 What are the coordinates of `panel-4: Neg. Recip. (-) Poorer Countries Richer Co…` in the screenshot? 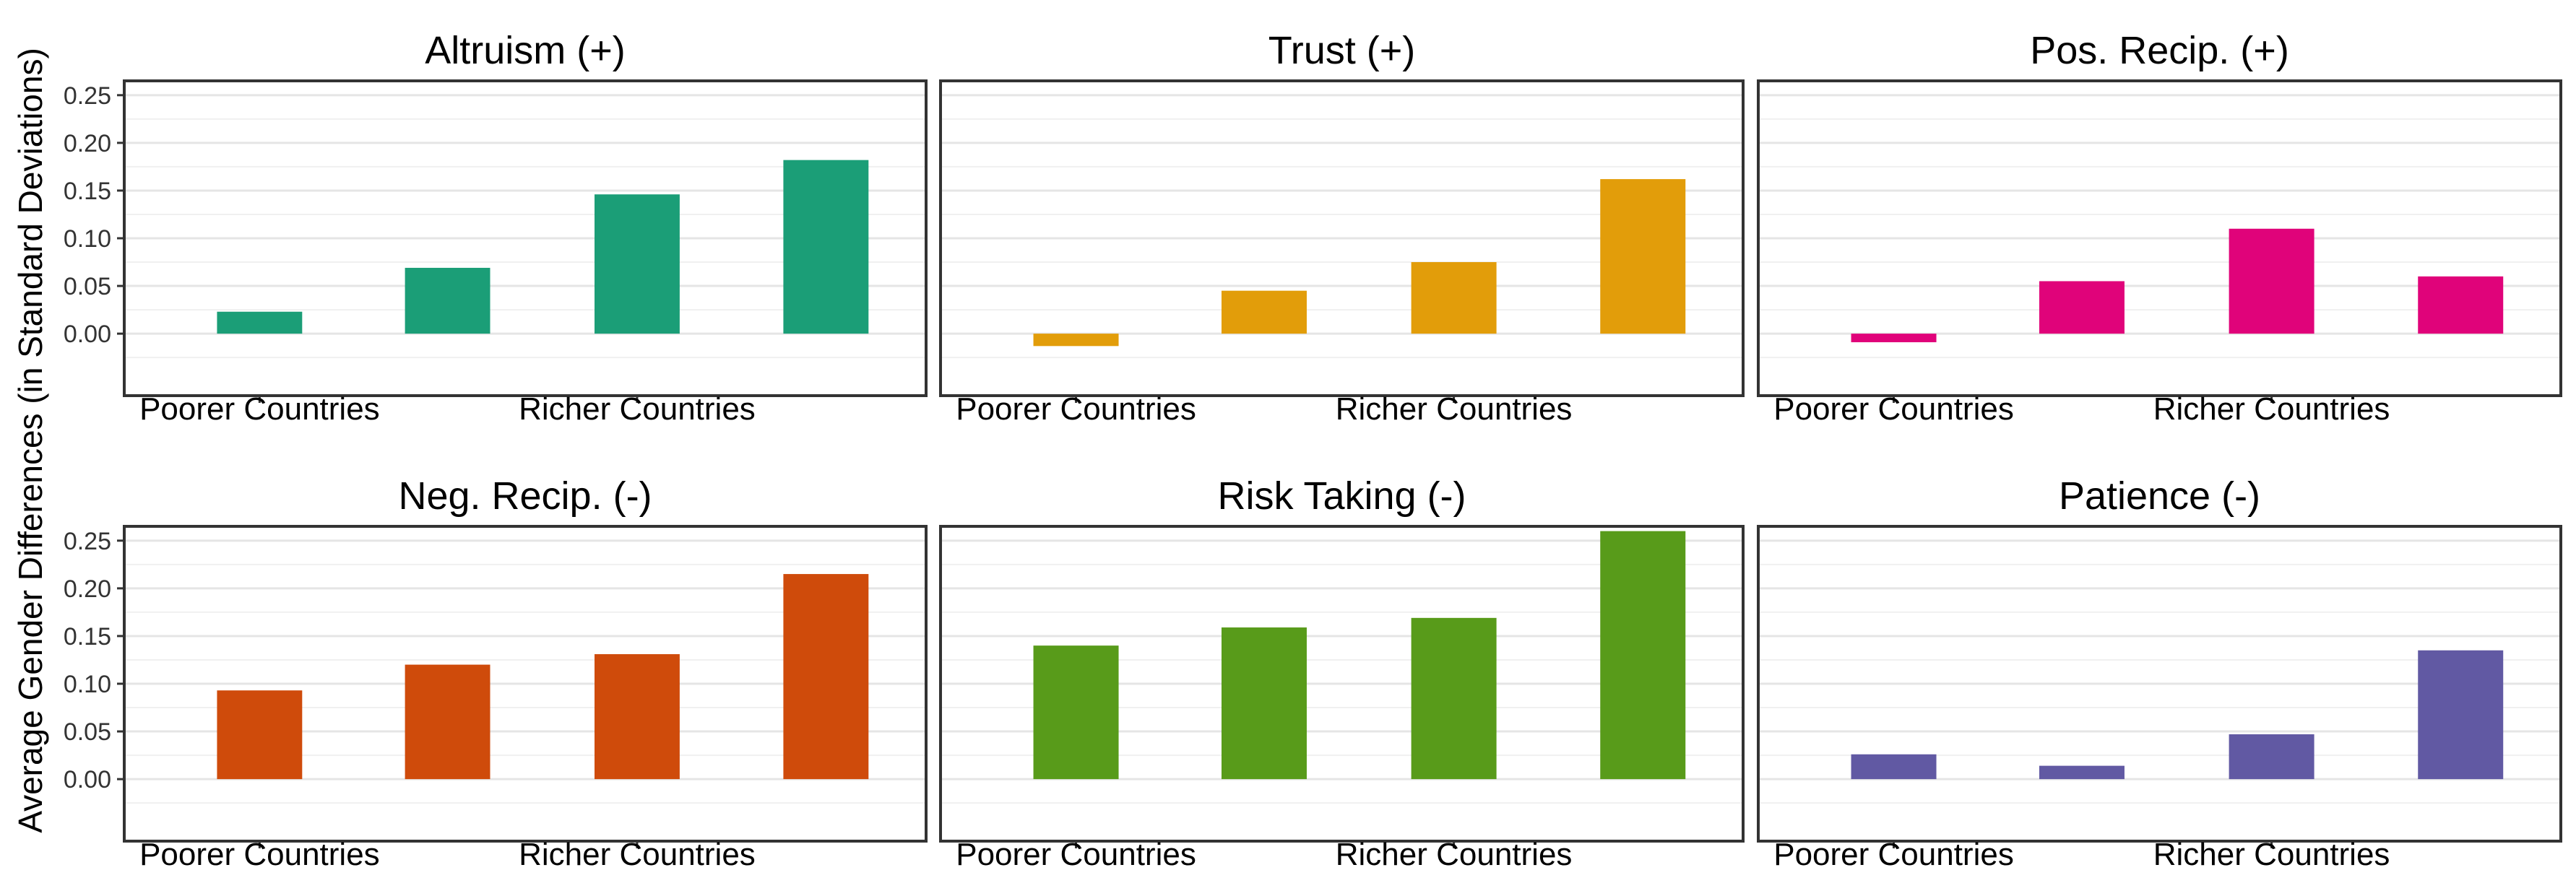 It's located at (496, 673).